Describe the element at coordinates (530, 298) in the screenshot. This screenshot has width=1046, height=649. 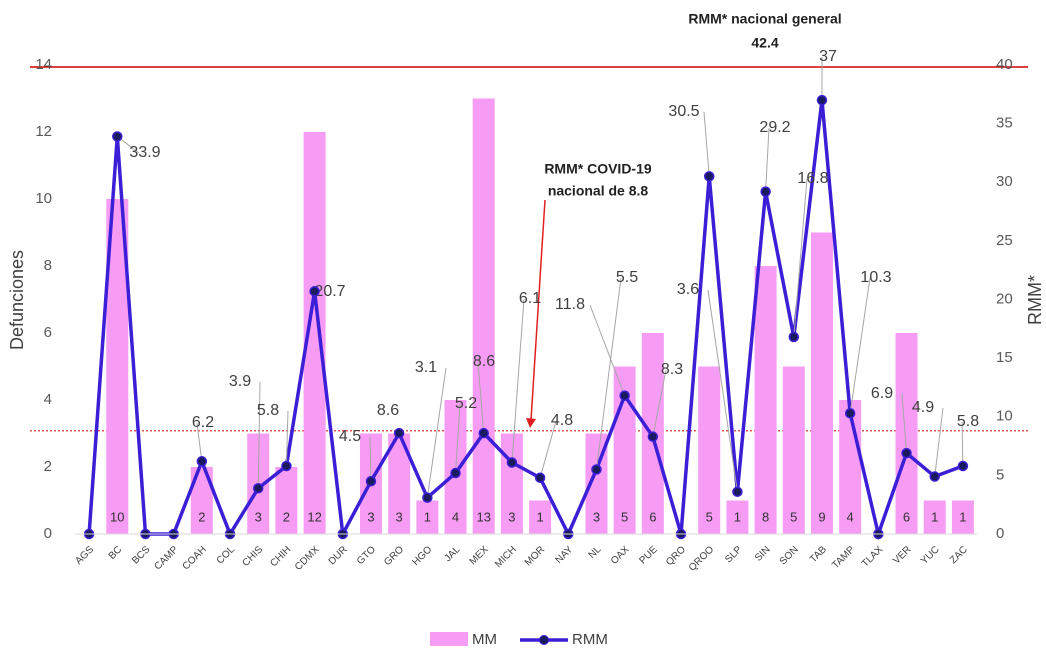
I see `line-value-label: 6.1` at that location.